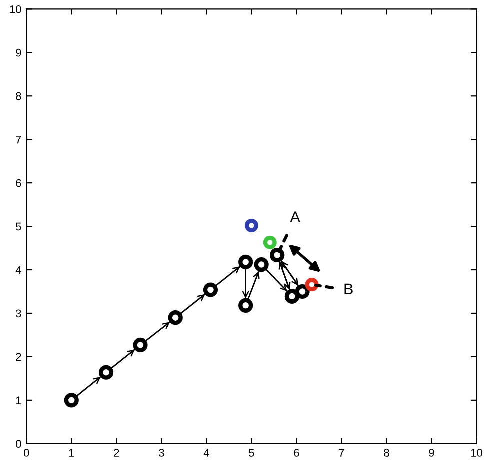 The image size is (484, 460). What do you see at coordinates (431, 453) in the screenshot?
I see `x-tick-label: 9` at bounding box center [431, 453].